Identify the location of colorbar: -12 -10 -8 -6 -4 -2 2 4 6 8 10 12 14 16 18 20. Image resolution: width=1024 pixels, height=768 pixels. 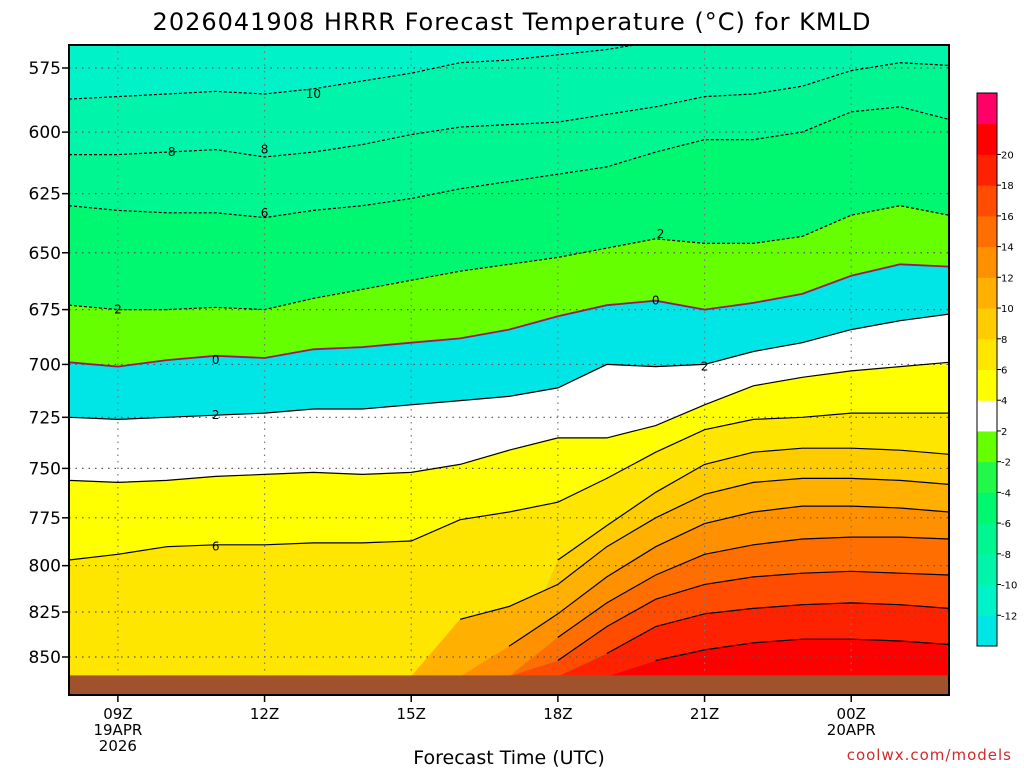
(996, 369).